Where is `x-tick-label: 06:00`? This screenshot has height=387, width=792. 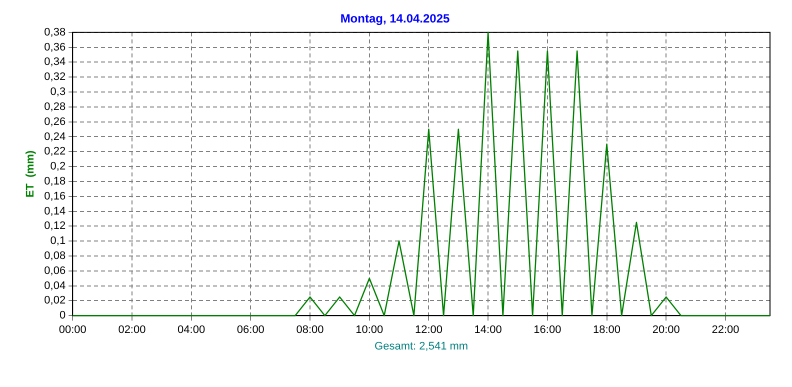
x-tick-label: 06:00 is located at coordinates (250, 330).